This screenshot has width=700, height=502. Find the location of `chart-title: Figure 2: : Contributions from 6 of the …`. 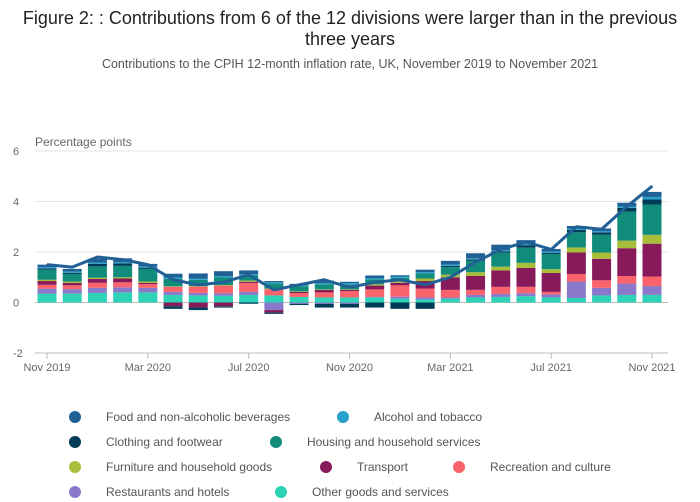

chart-title: Figure 2: : Contributions from 6 of the … is located at coordinates (350, 28).